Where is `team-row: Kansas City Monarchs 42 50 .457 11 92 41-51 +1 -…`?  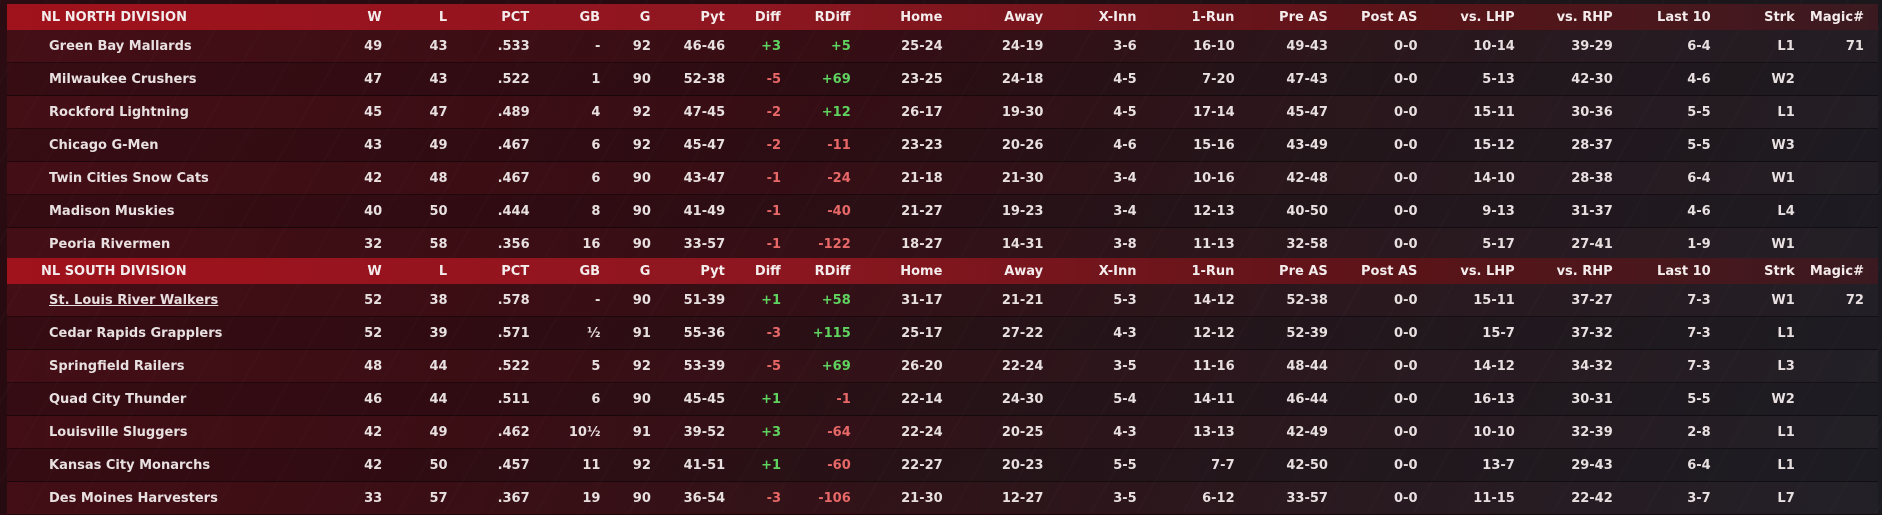
team-row: Kansas City Monarchs 42 50 .457 11 92 41-51 +1 -… is located at coordinates (942, 465).